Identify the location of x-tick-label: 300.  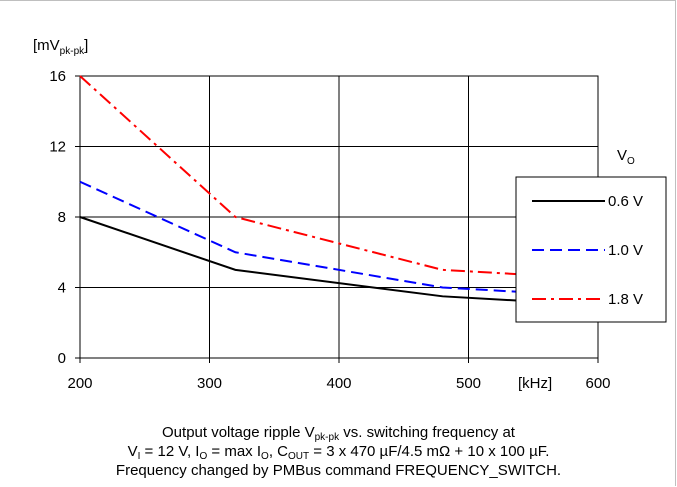
(209, 383).